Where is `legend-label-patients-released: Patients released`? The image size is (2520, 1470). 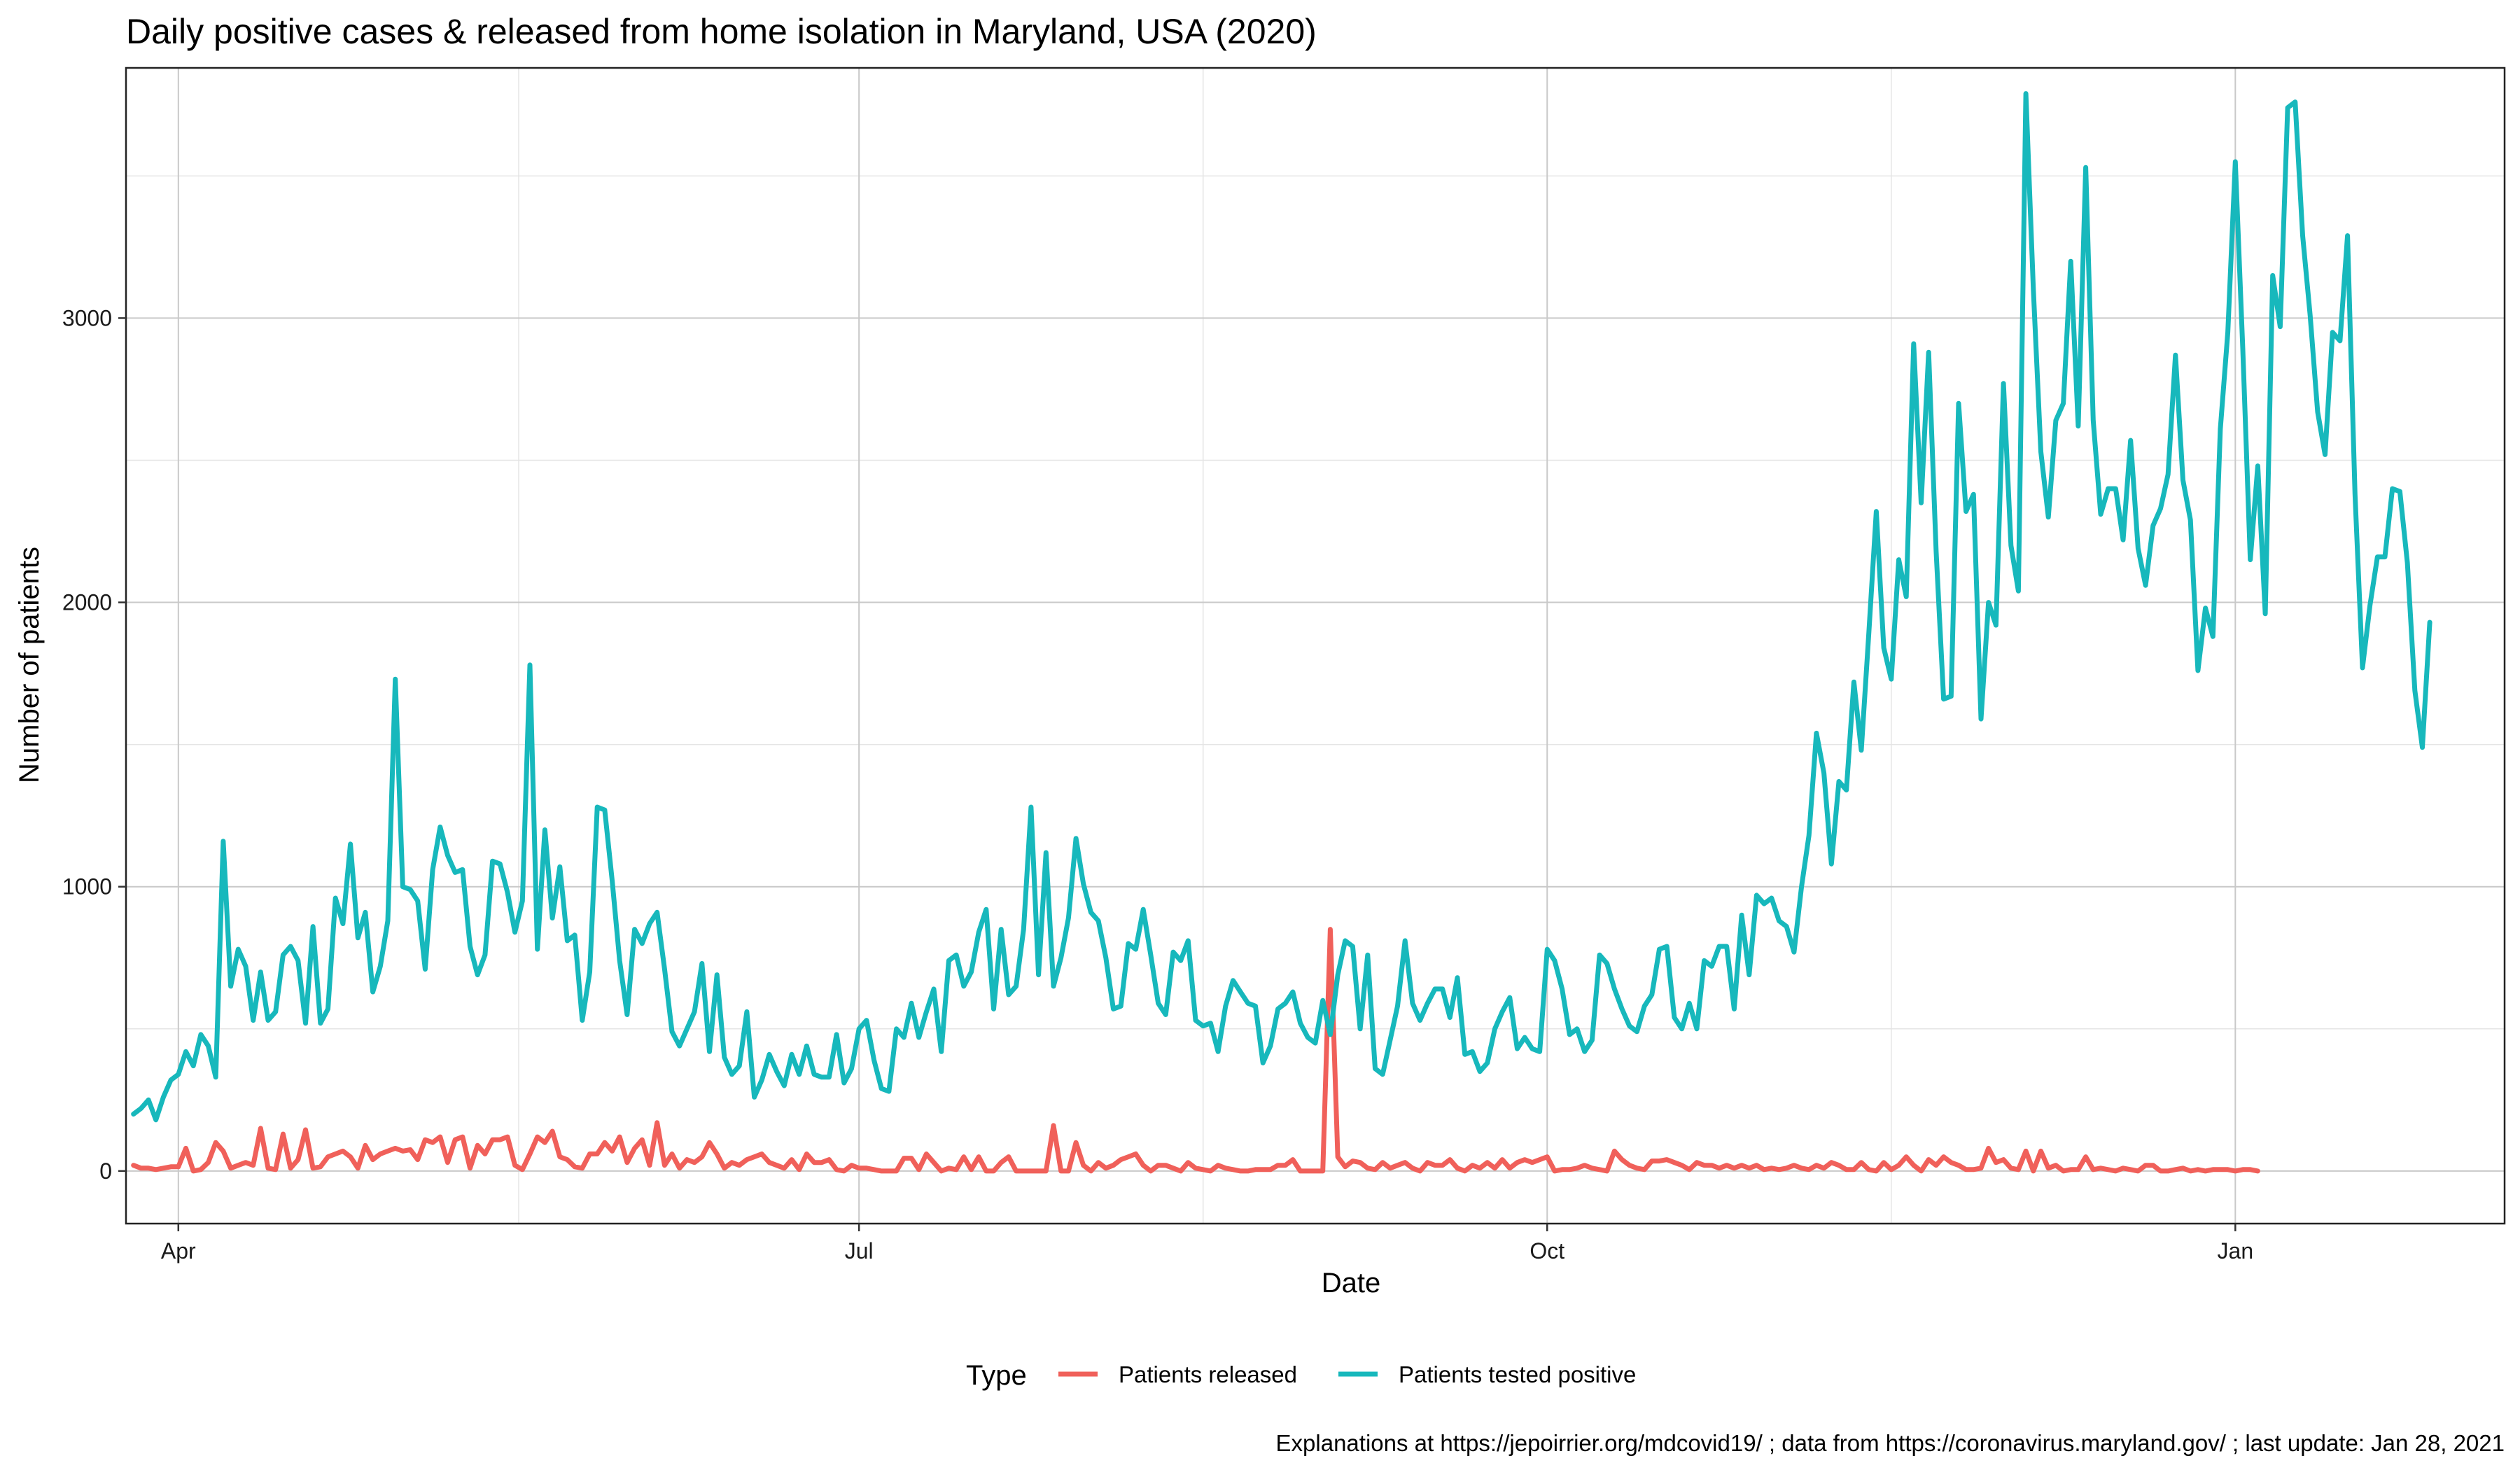
legend-label-patients-released: Patients released is located at coordinates (1208, 1374).